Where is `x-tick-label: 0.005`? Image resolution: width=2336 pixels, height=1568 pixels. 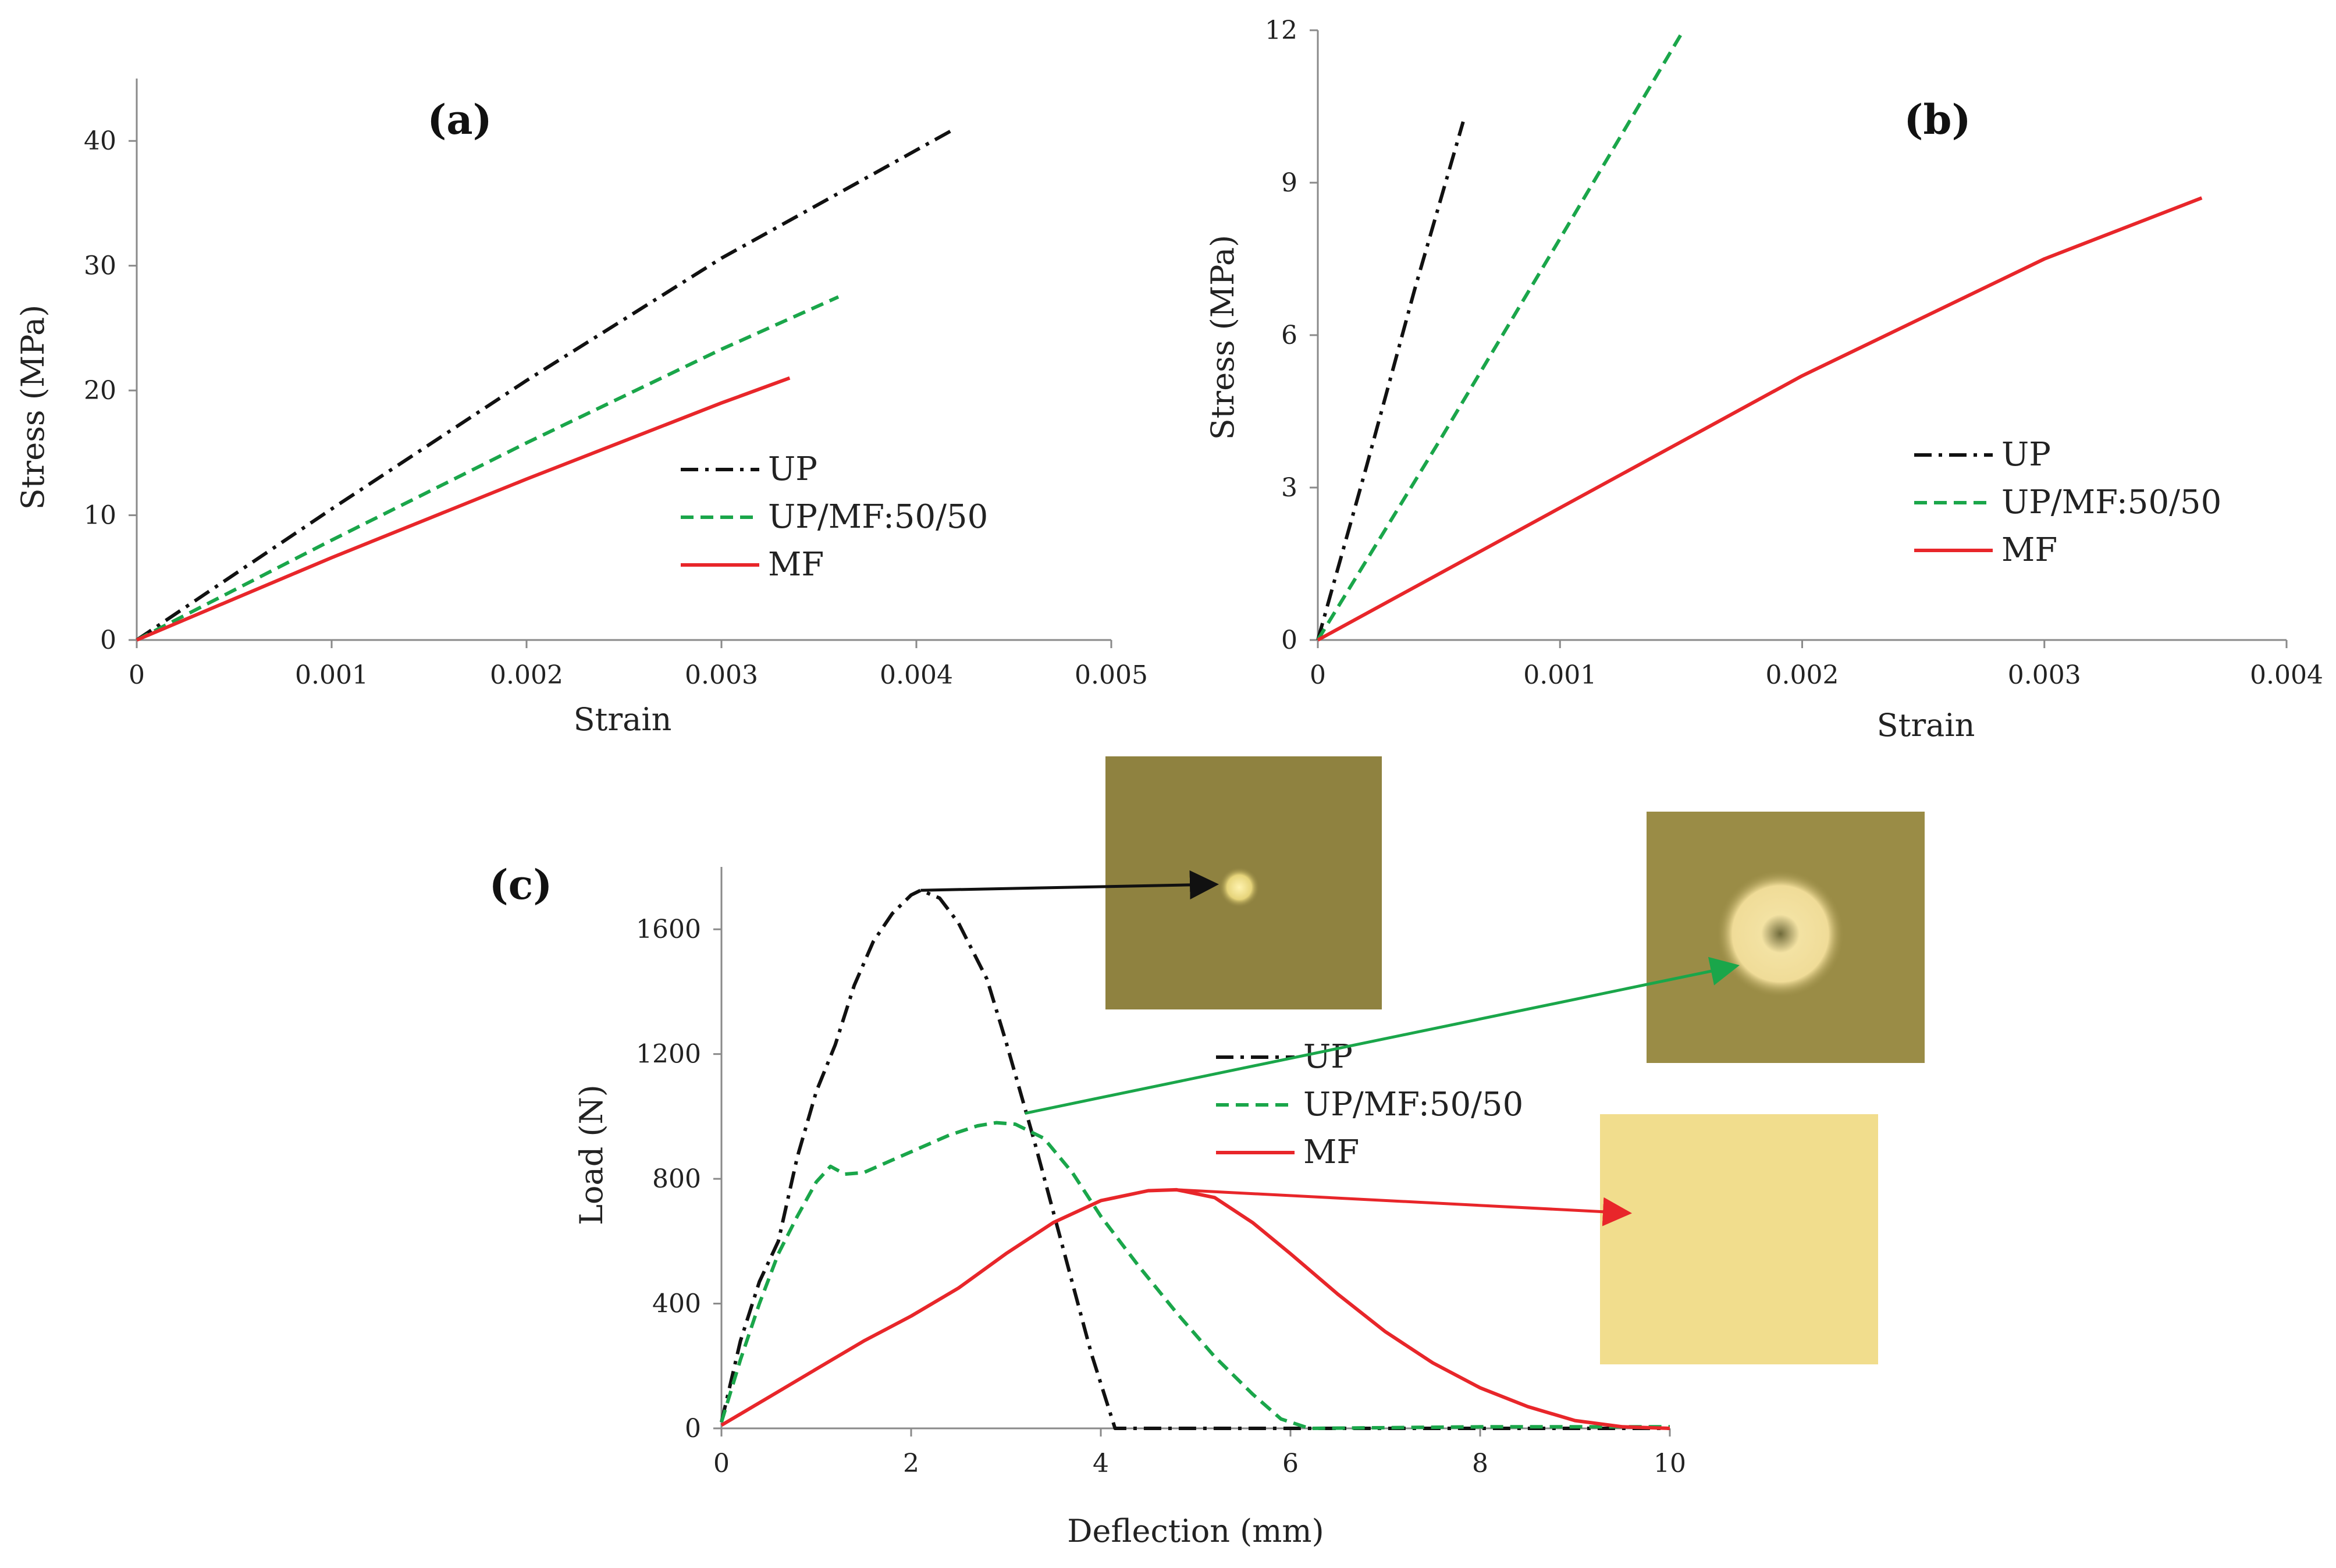 x-tick-label: 0.005 is located at coordinates (1111, 675).